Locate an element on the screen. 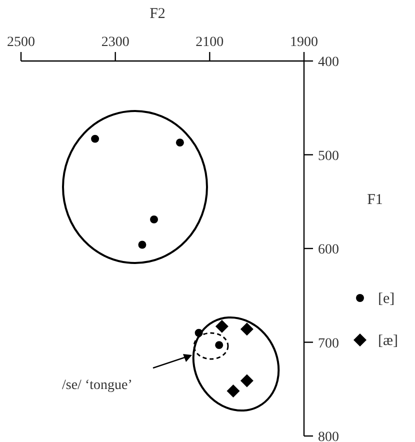  legend-label: [e] is located at coordinates (386, 299).